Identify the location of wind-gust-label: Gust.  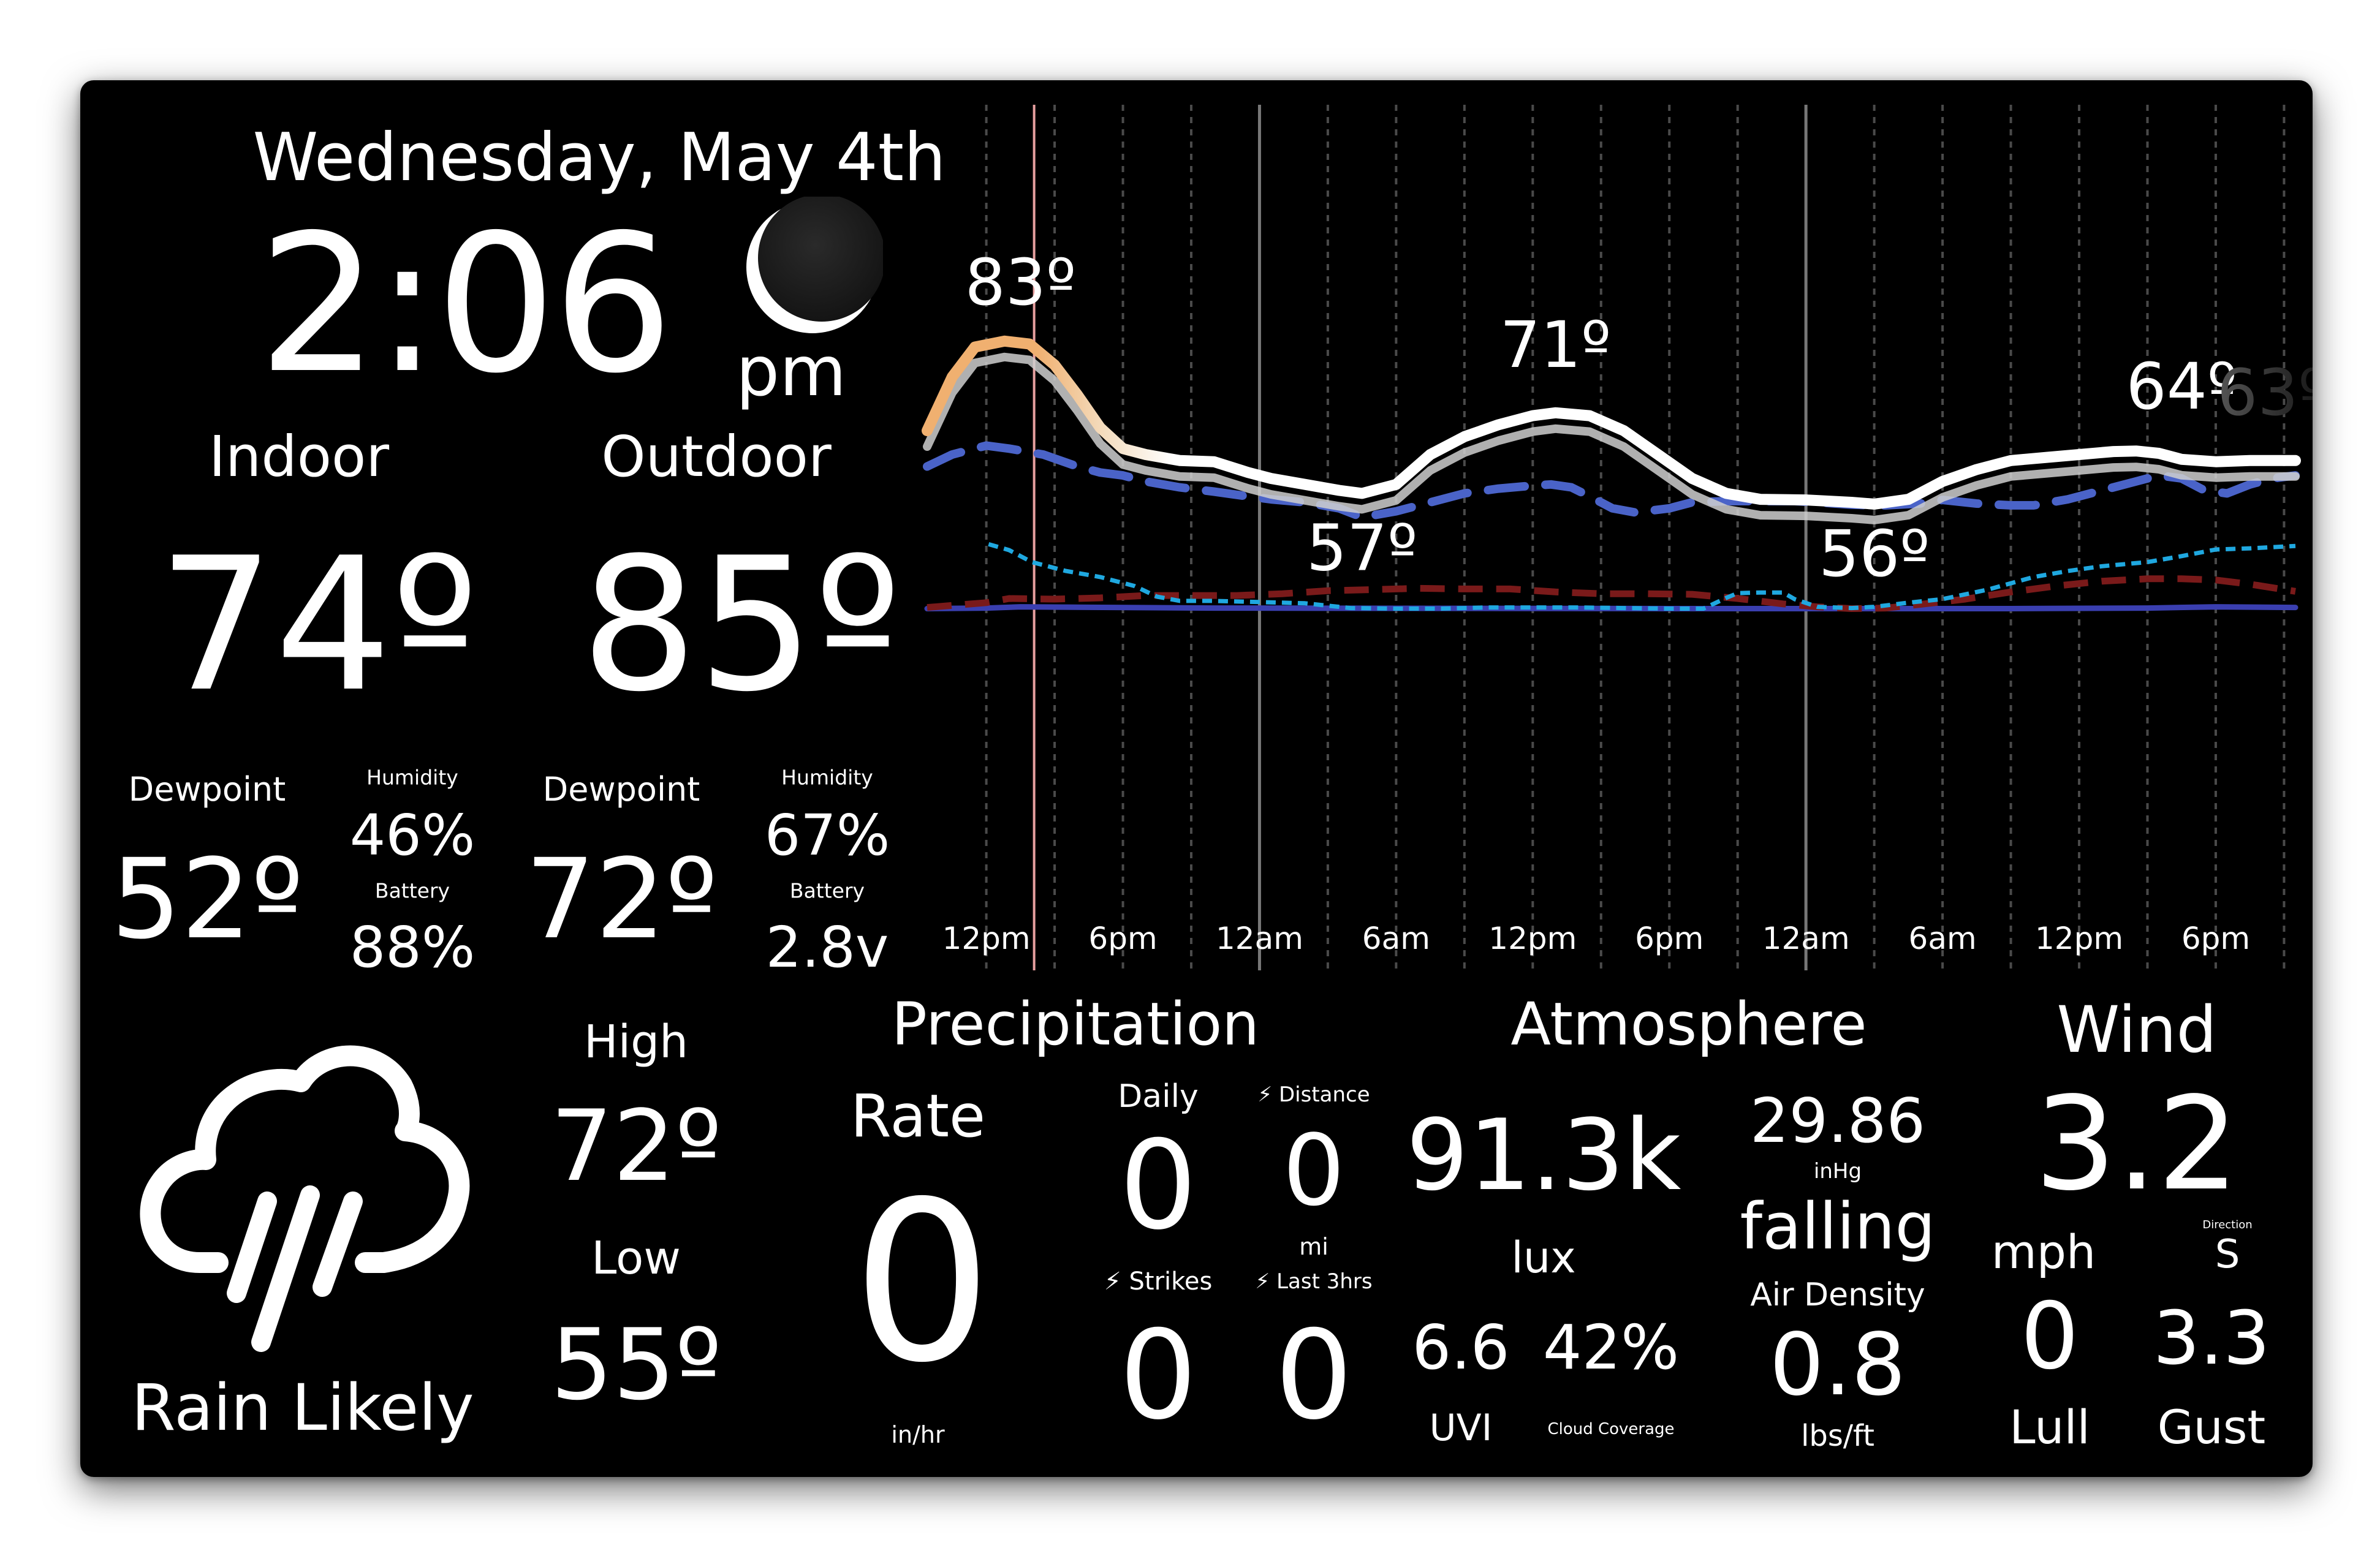
(2211, 1427).